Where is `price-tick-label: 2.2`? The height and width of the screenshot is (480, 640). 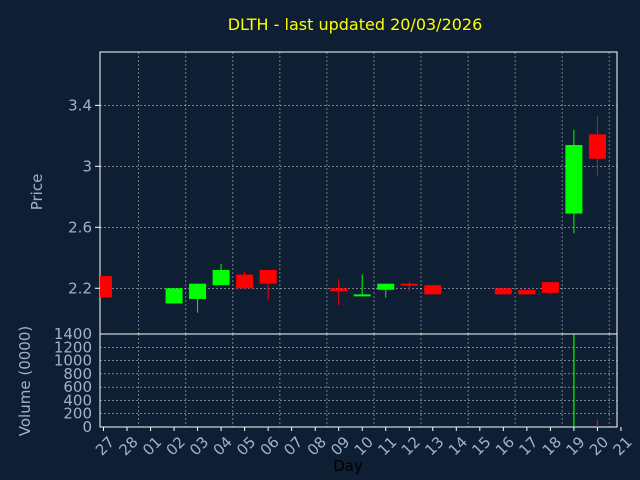
price-tick-label: 2.2 is located at coordinates (80, 288).